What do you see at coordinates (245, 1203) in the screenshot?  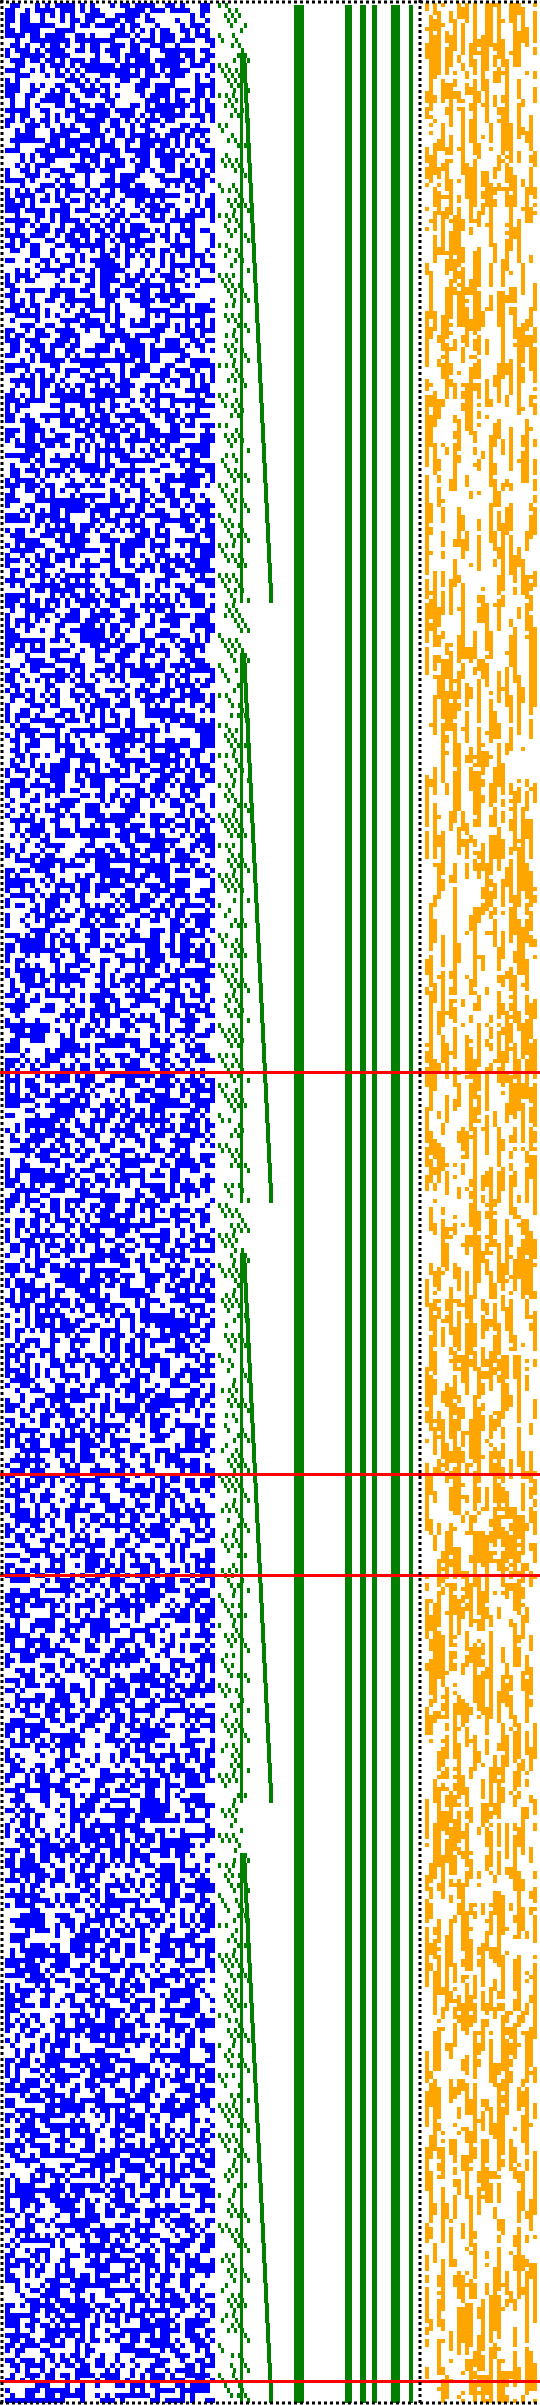 I see `green-staircase-cells` at bounding box center [245, 1203].